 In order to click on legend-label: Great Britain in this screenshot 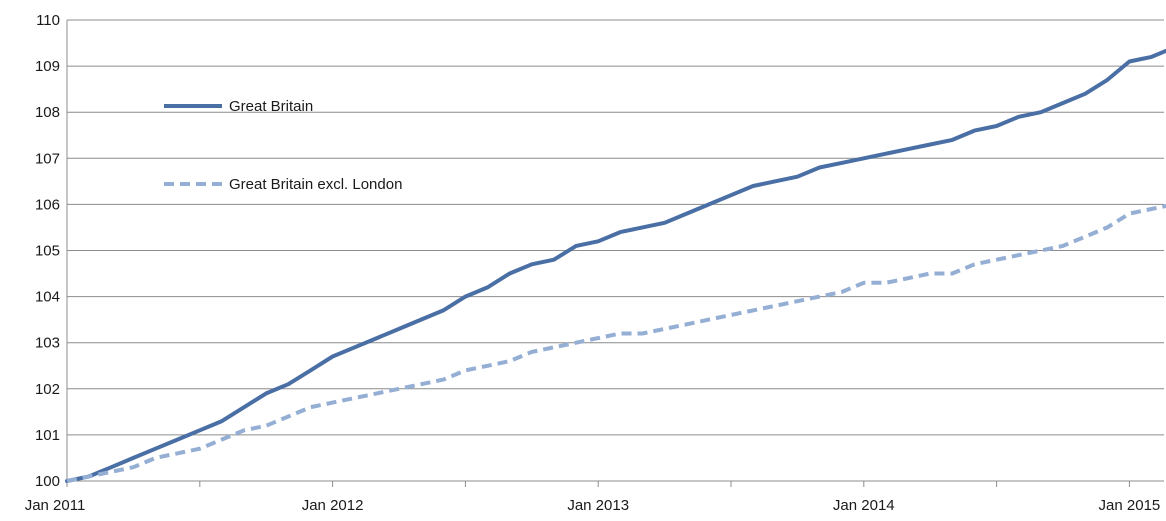, I will do `click(271, 106)`.